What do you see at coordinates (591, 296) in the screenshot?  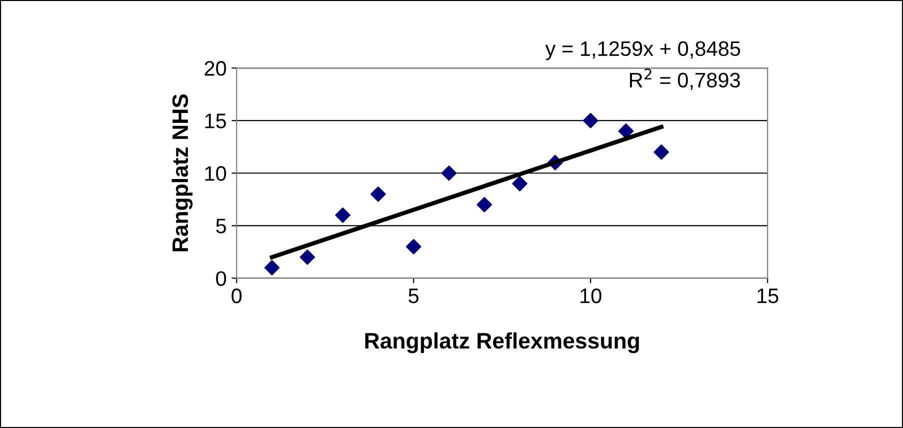 I see `x-tick-label: 10` at bounding box center [591, 296].